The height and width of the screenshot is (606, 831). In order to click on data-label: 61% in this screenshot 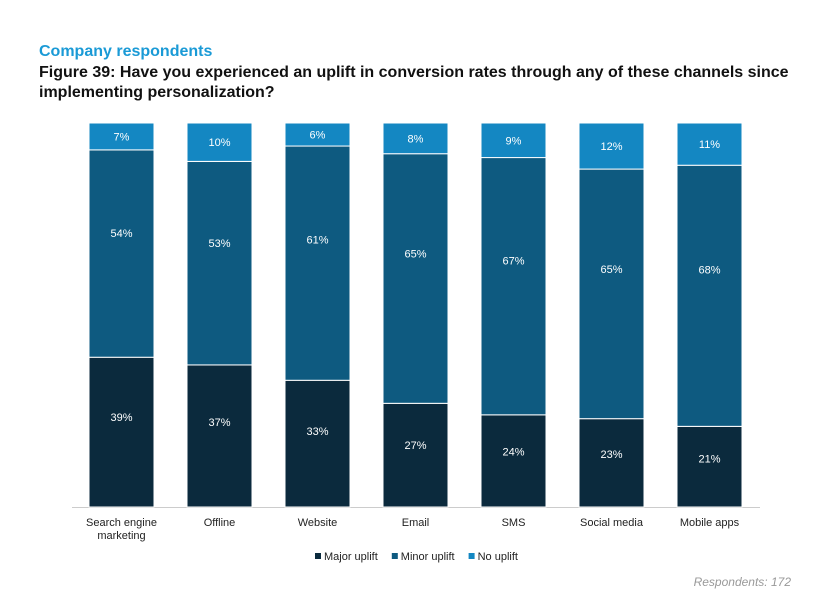, I will do `click(317, 241)`.